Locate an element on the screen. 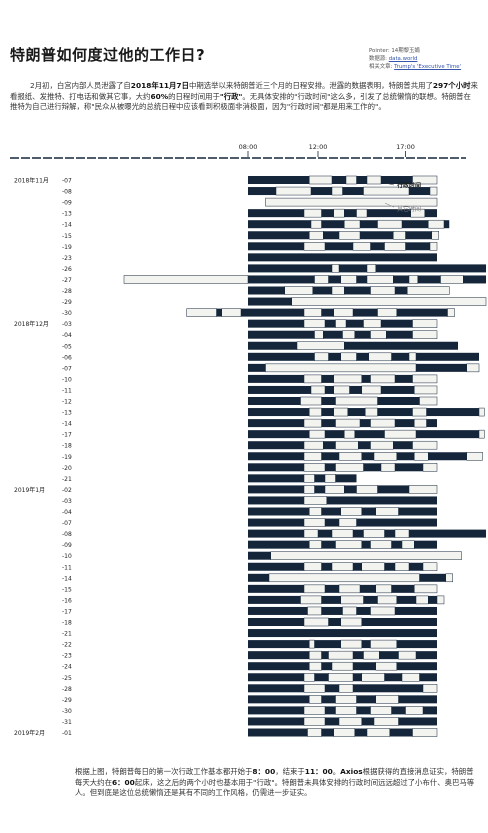 Image resolution: width=488 pixels, height=833 pixels. intro-date: 2018年11月7日 is located at coordinates (159, 85).